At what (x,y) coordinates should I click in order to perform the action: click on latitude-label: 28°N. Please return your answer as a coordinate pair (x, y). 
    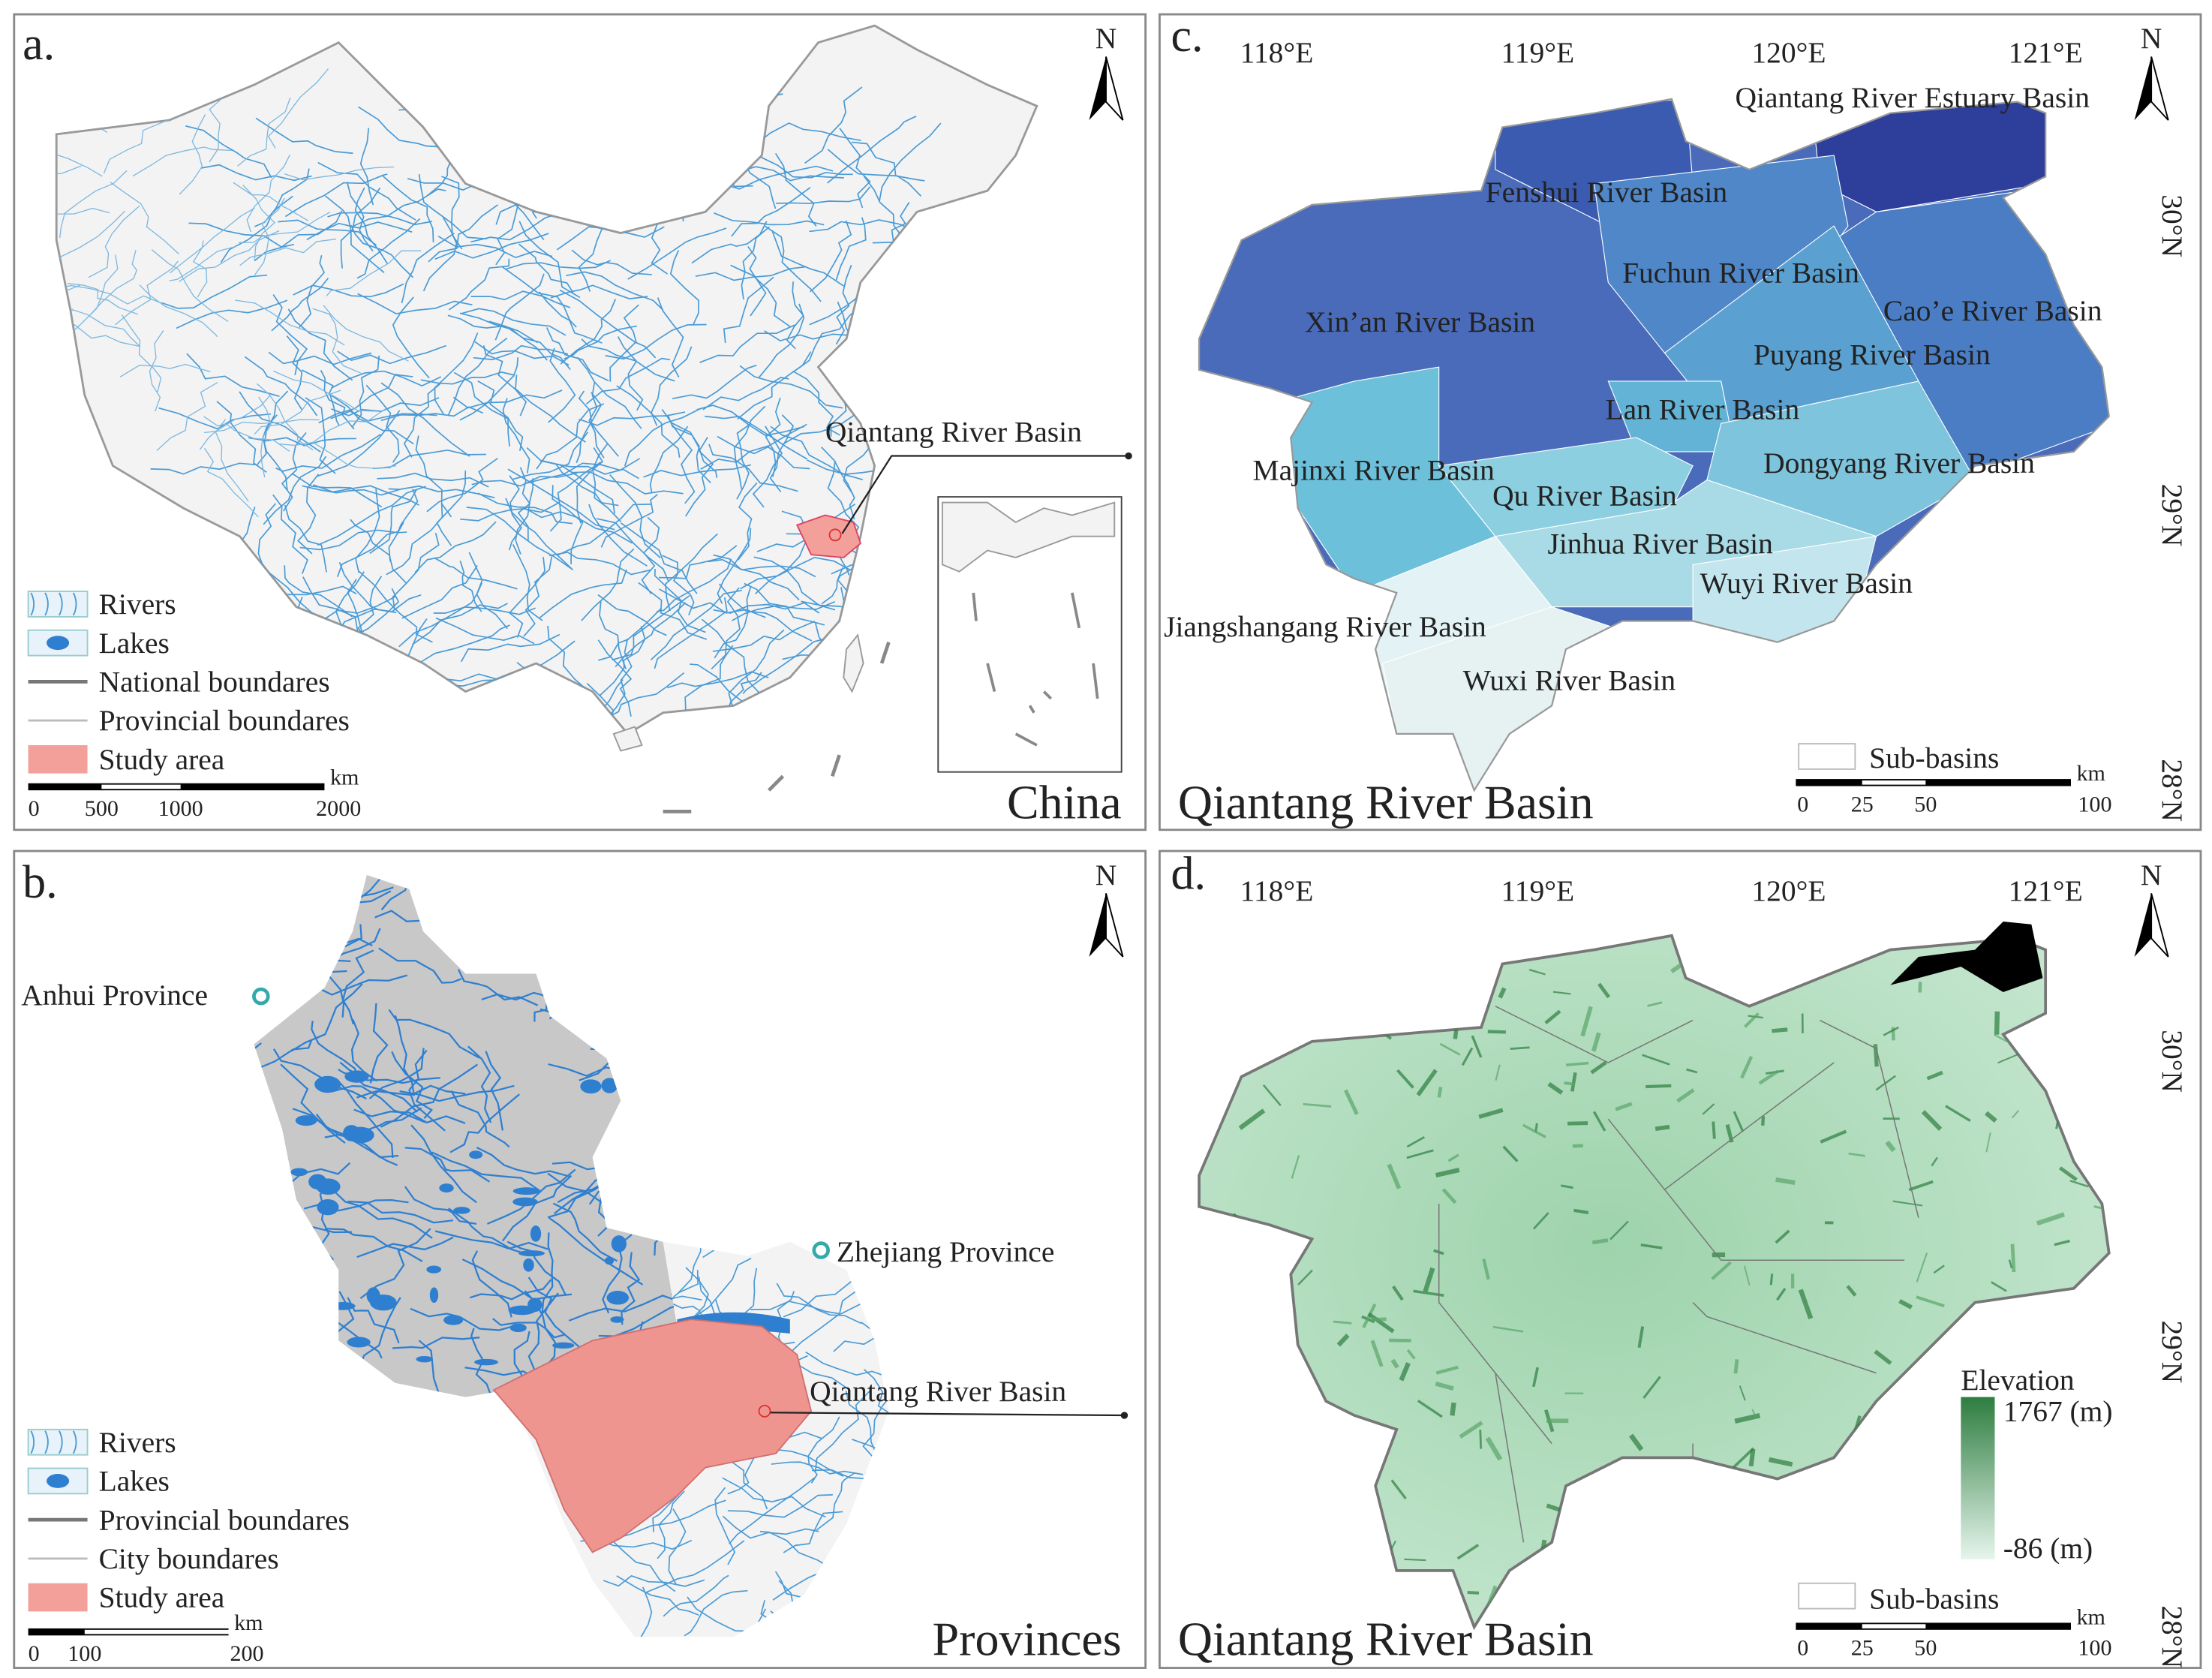
    Looking at the image, I should click on (2173, 1636).